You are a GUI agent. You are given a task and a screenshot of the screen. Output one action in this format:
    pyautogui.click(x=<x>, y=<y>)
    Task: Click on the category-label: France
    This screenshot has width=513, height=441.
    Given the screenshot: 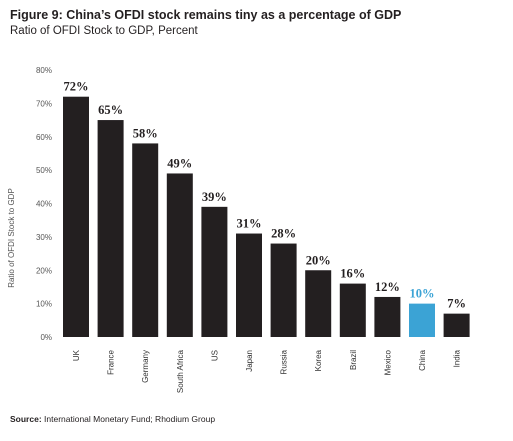 What is the action you would take?
    pyautogui.click(x=111, y=361)
    